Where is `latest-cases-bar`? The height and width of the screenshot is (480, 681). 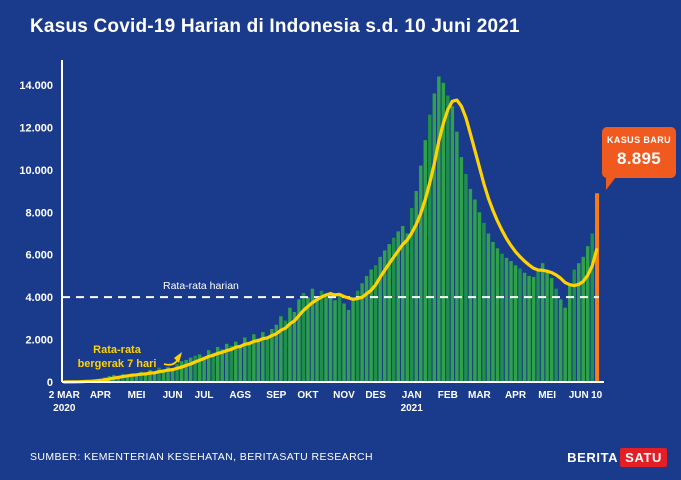
latest-cases-bar is located at coordinates (597, 287).